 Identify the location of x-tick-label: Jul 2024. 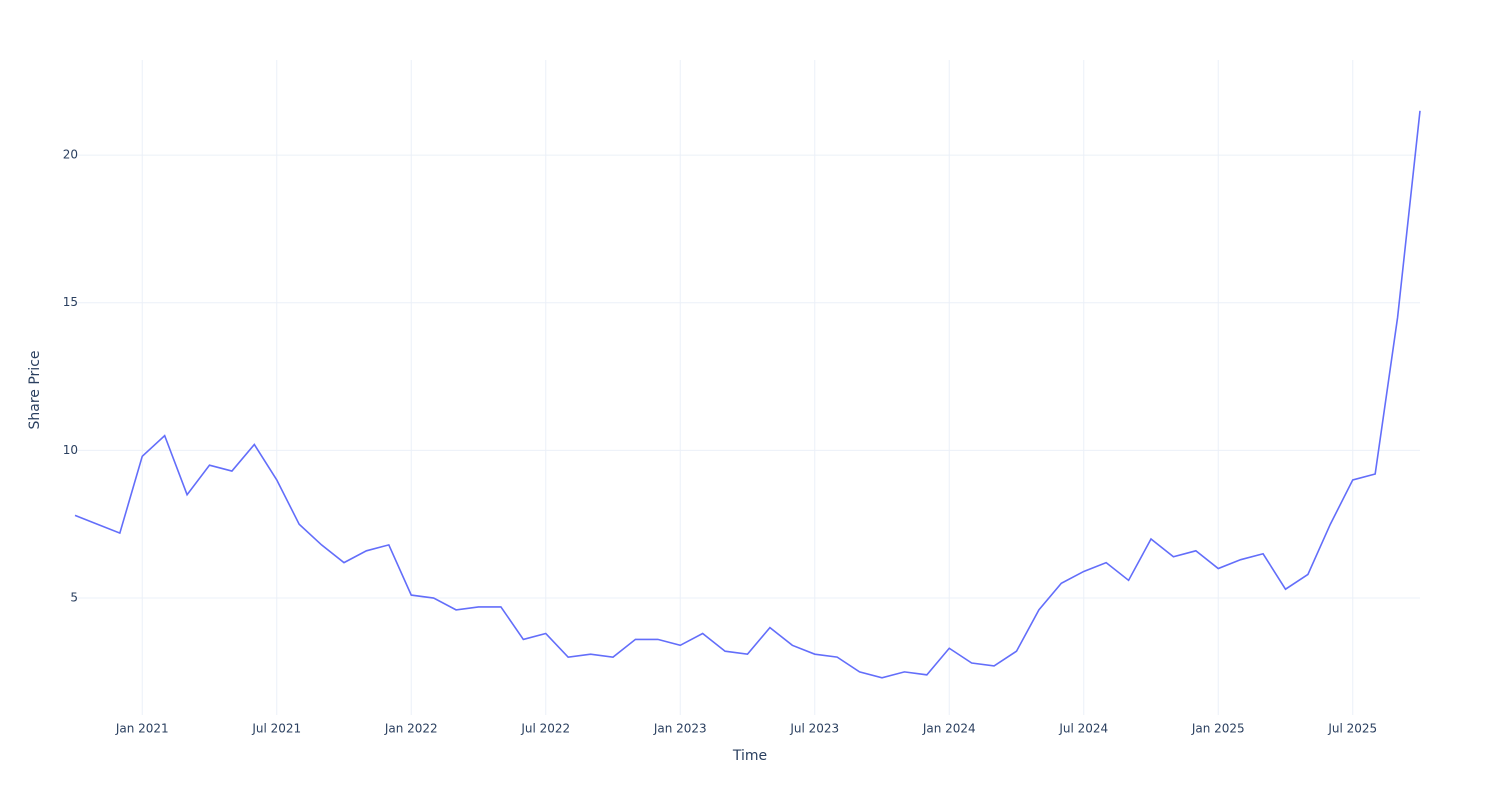
(1083, 729).